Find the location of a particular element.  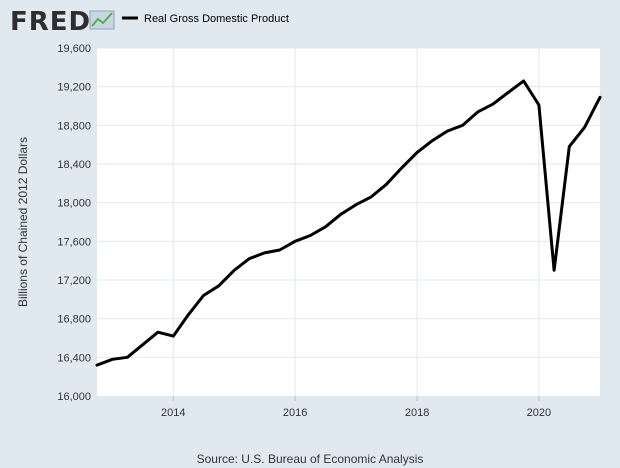

y-tick-label: 16,400 is located at coordinates (74, 358).